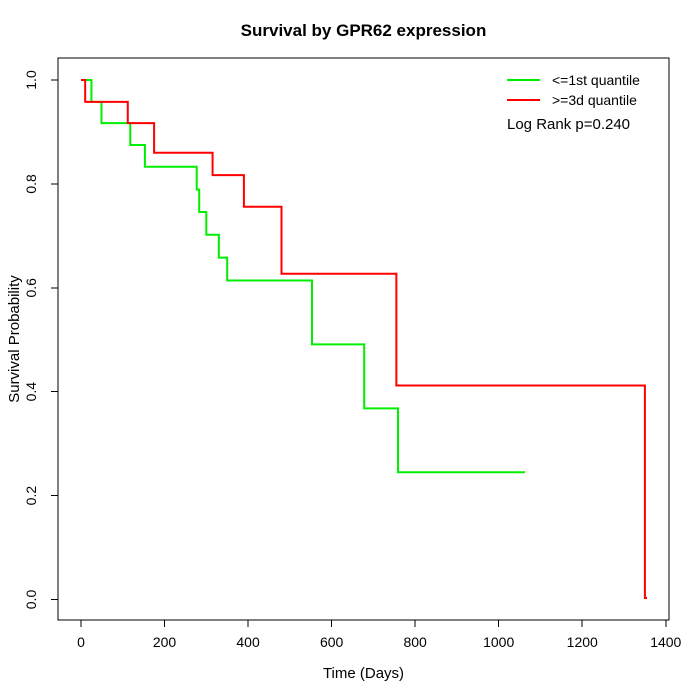  I want to click on legend: <=1st quantile >=3d quantile, so click(573, 90).